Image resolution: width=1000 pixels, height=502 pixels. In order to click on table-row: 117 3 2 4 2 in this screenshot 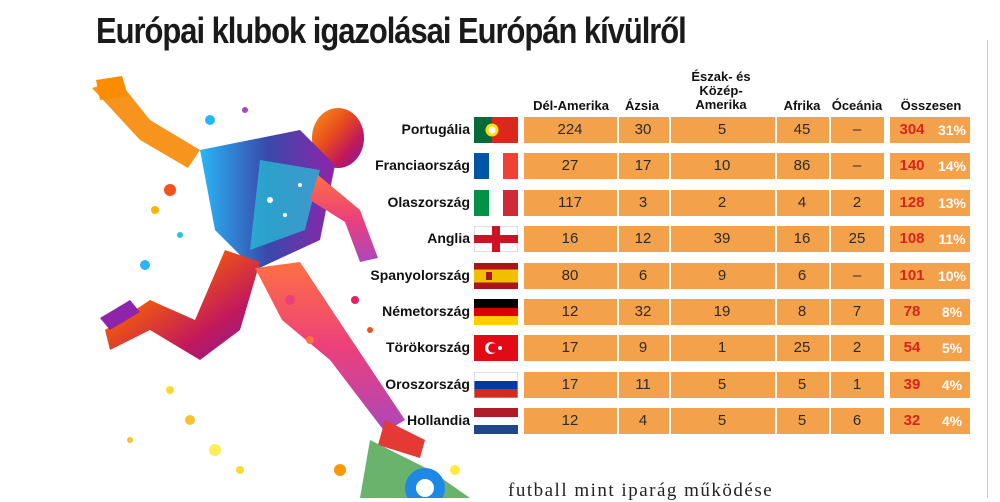, I will do `click(704, 203)`.